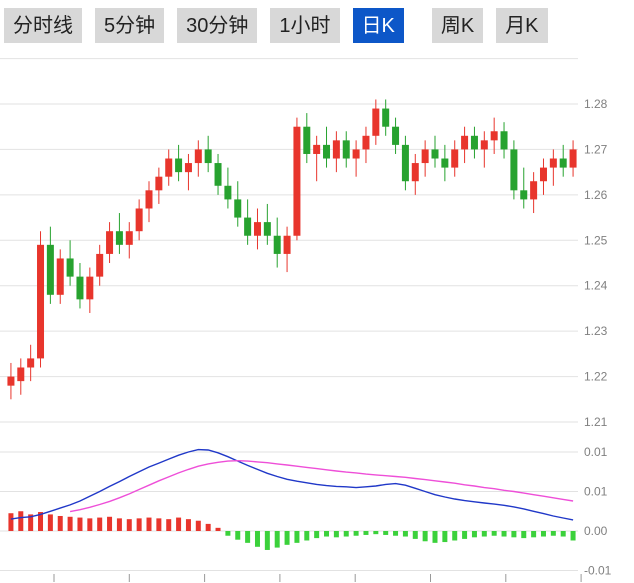 This screenshot has width=634, height=583. I want to click on tab-timeshare: 分时线, so click(43, 25).